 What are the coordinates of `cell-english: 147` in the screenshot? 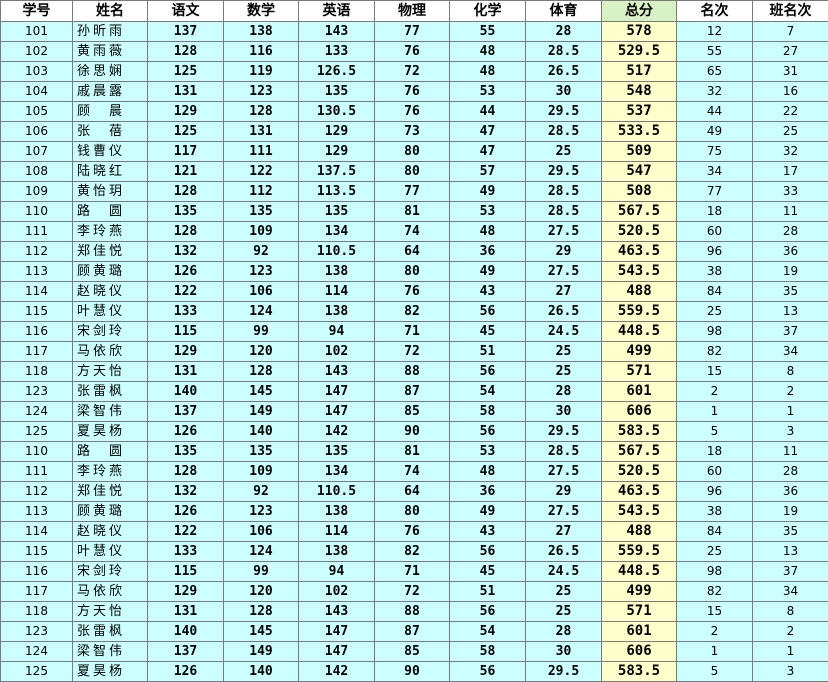 It's located at (337, 412).